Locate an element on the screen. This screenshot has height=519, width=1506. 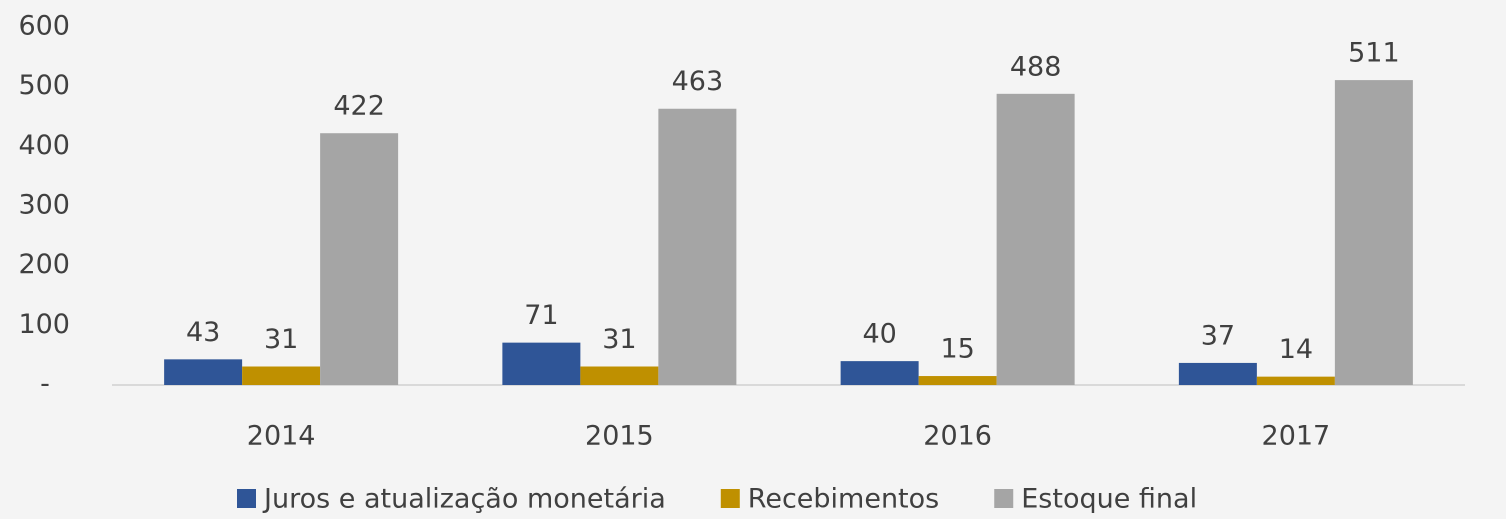
y-tick-label: - is located at coordinates (45, 384).